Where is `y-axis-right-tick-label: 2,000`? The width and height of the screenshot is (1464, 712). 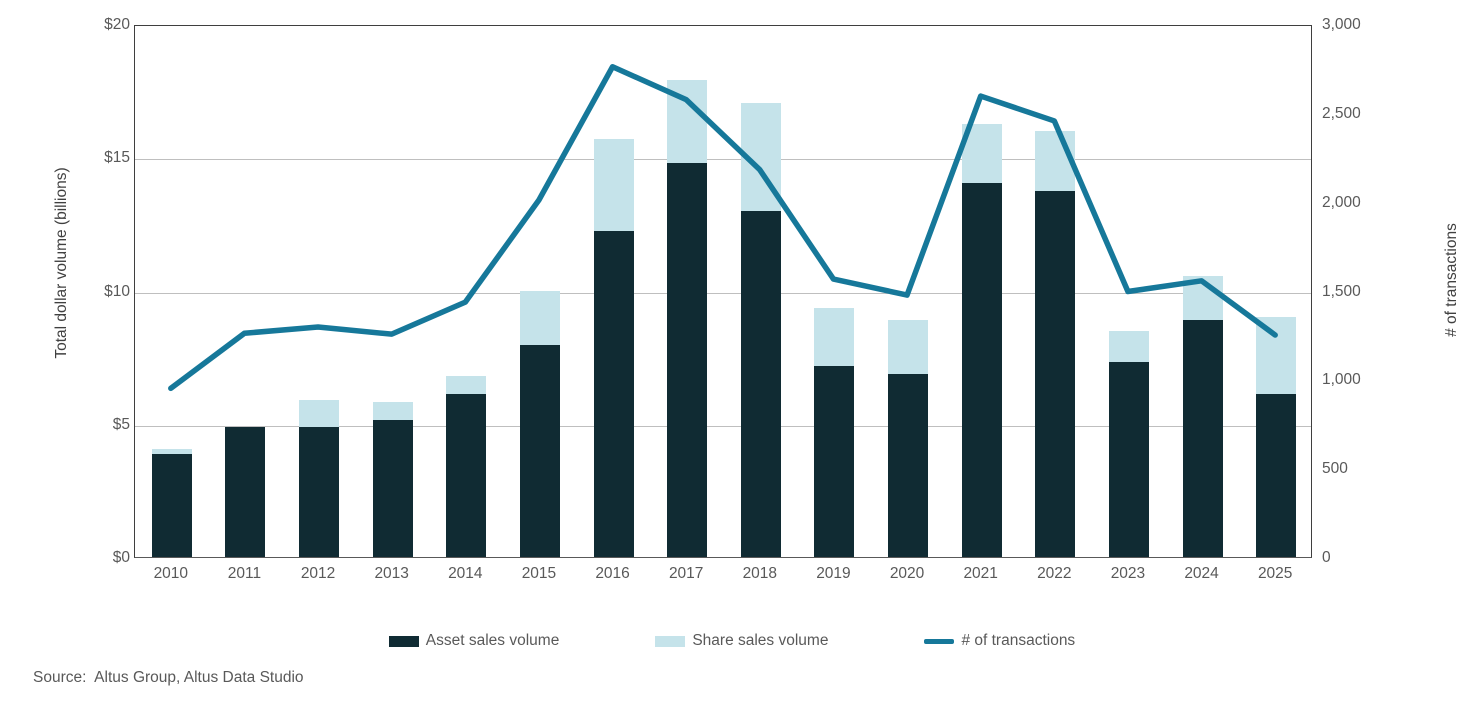 y-axis-right-tick-label: 2,000 is located at coordinates (1341, 202).